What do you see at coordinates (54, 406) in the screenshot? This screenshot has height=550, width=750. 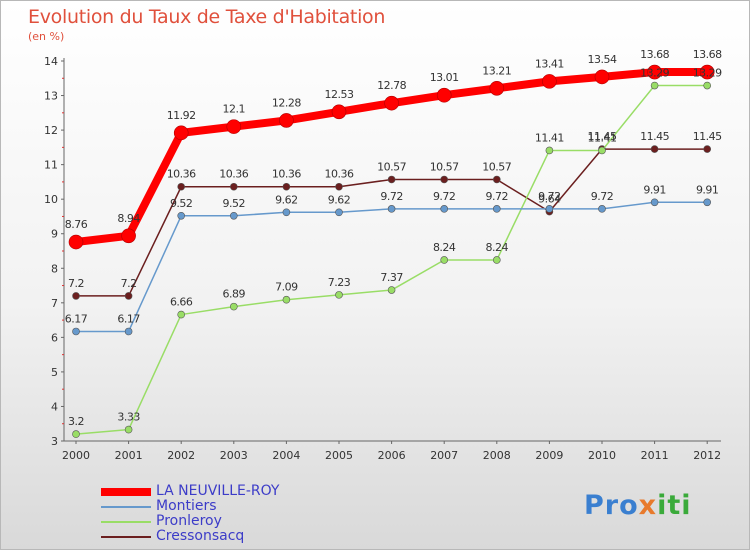 I see `y-tick-label: 4` at bounding box center [54, 406].